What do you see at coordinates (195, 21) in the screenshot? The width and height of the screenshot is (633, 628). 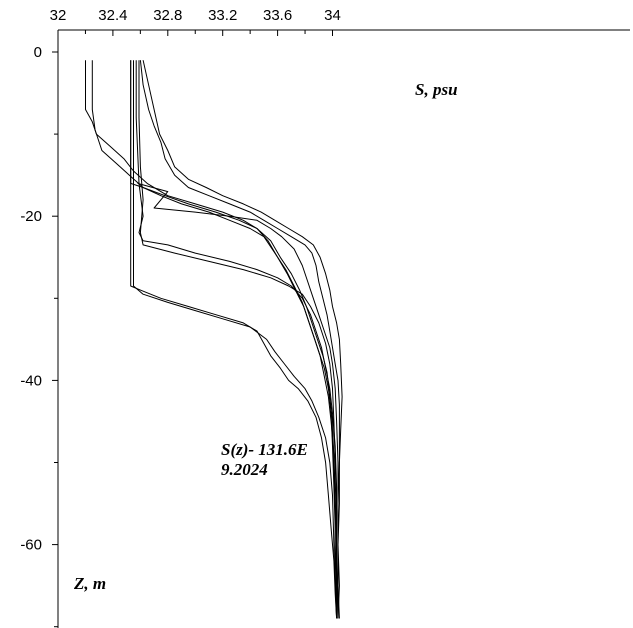 I see `x-ticks: 32 32.4 32.8 33.2 33.6 34` at bounding box center [195, 21].